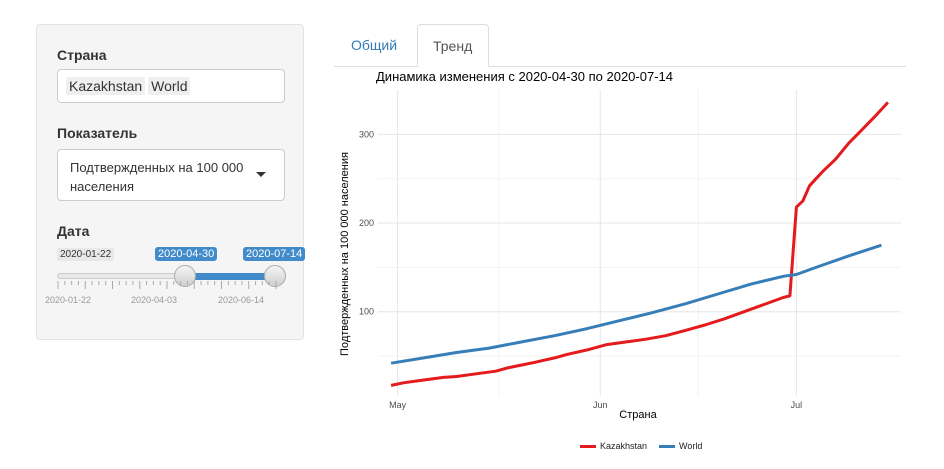  I want to click on series-line-world, so click(636, 304).